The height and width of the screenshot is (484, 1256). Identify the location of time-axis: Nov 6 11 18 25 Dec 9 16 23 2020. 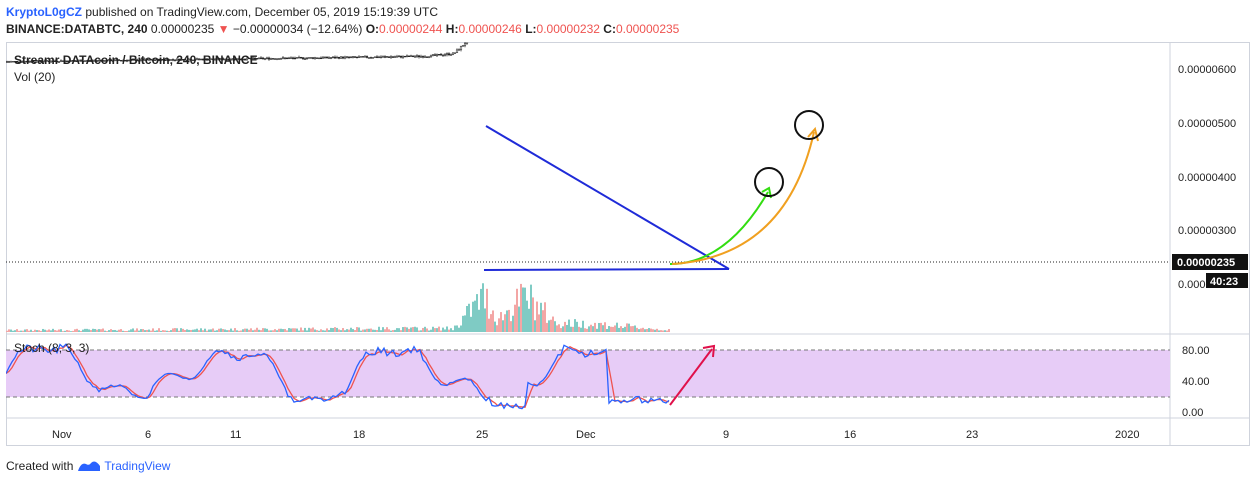
(595, 435).